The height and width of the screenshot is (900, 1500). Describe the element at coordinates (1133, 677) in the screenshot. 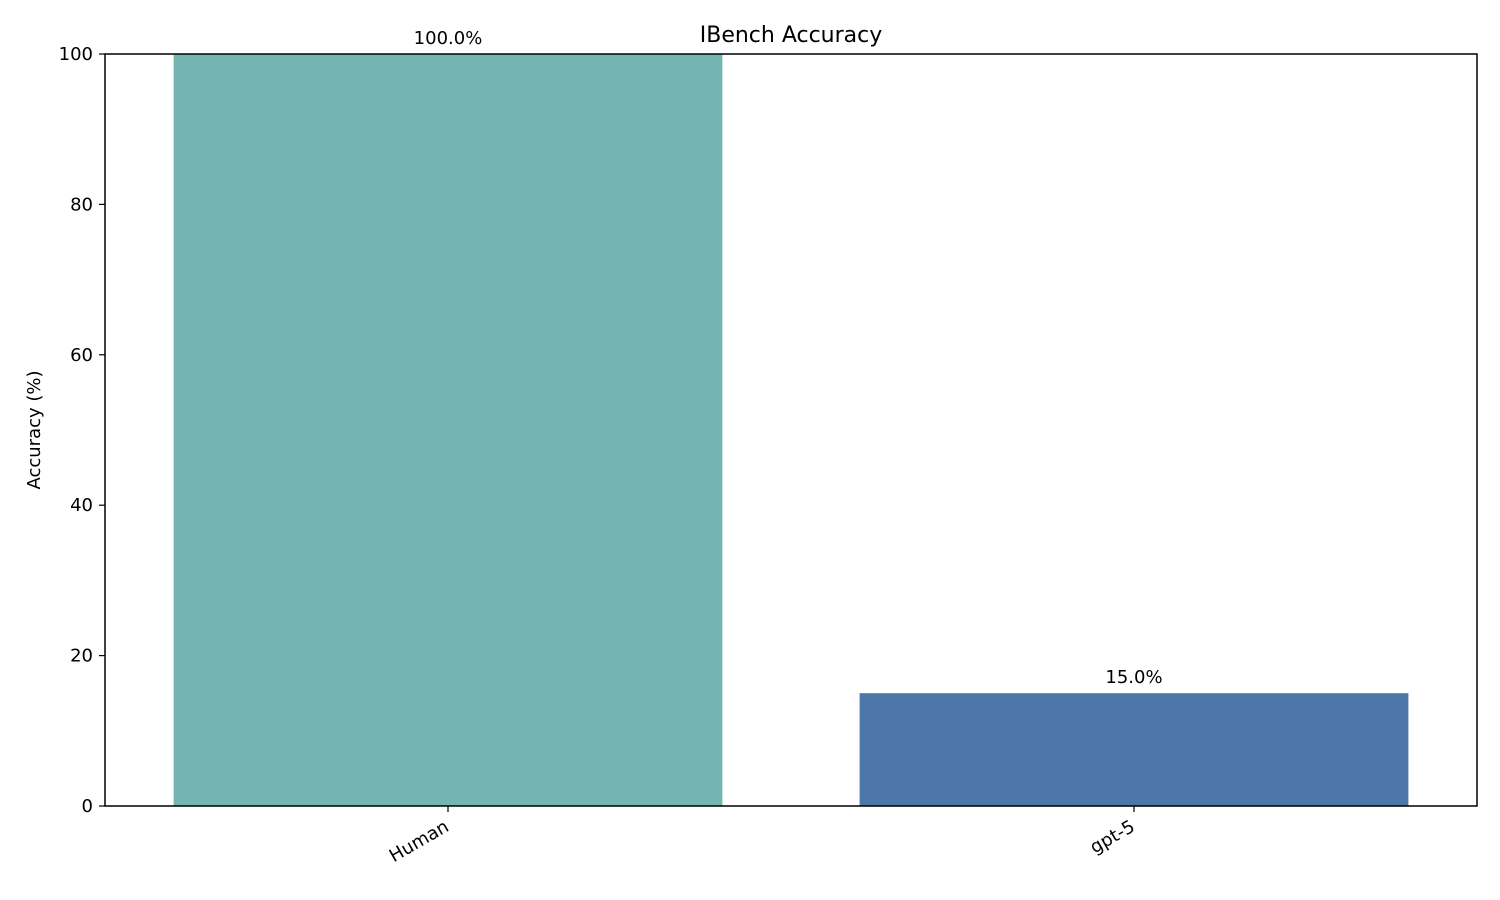

I see `data-label: 15.0%` at that location.